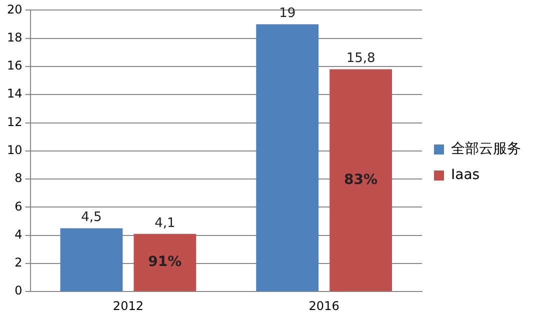 The image size is (541, 321). I want to click on y-tick-label: 6, so click(18, 206).